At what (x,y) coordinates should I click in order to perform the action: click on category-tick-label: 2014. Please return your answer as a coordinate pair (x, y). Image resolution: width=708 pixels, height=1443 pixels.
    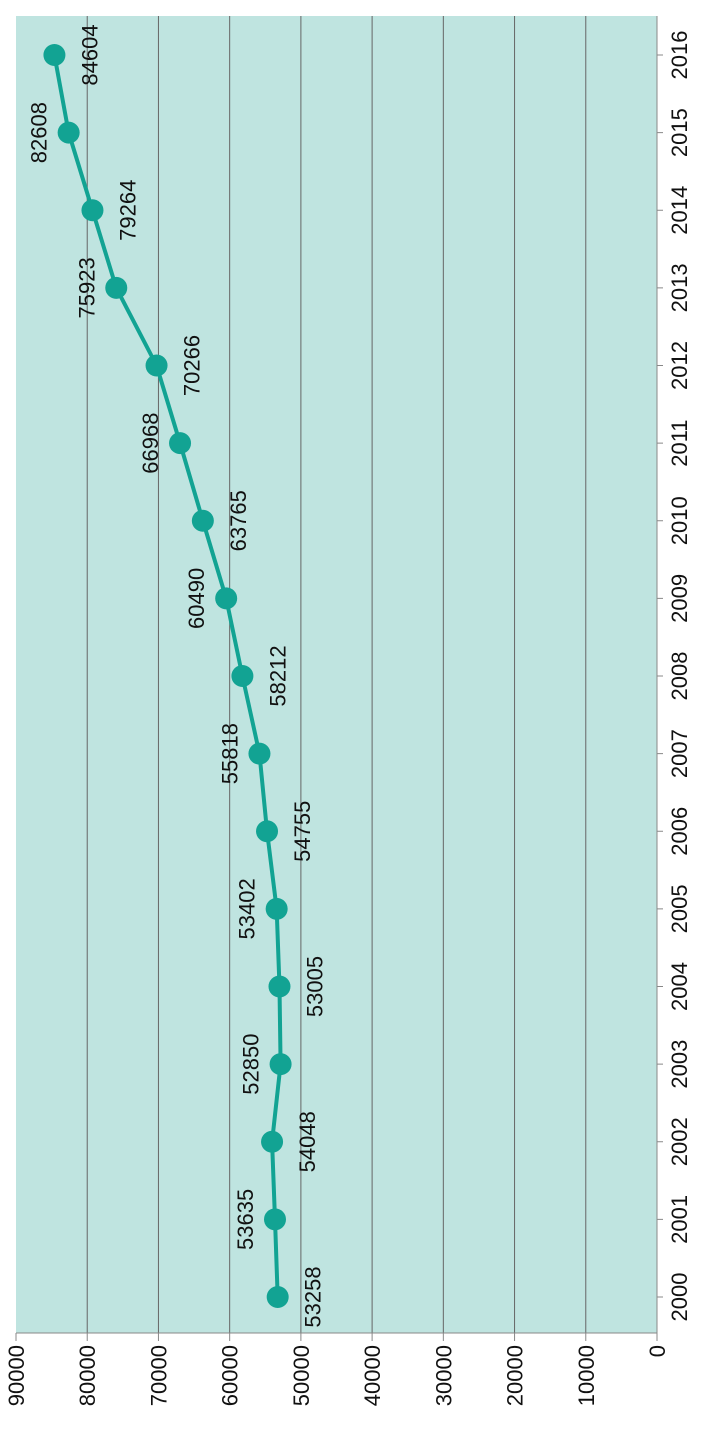
    Looking at the image, I should click on (679, 210).